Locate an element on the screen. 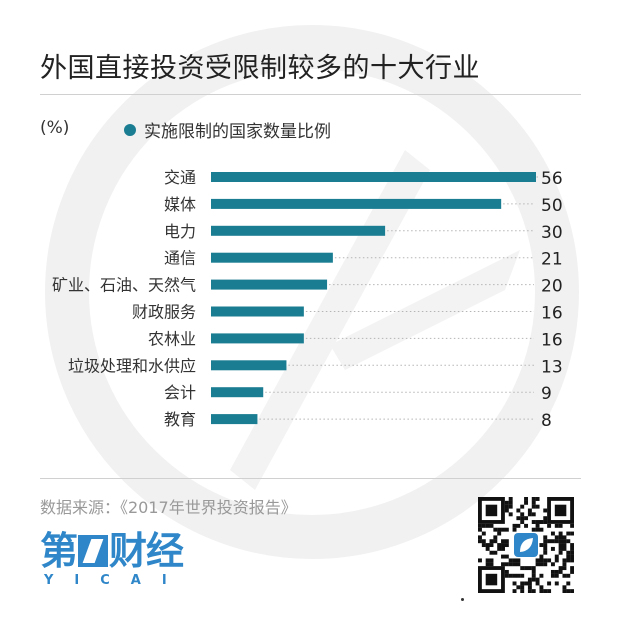 This screenshot has width=621, height=640. bar-group: 交通 56 is located at coordinates (363, 178).